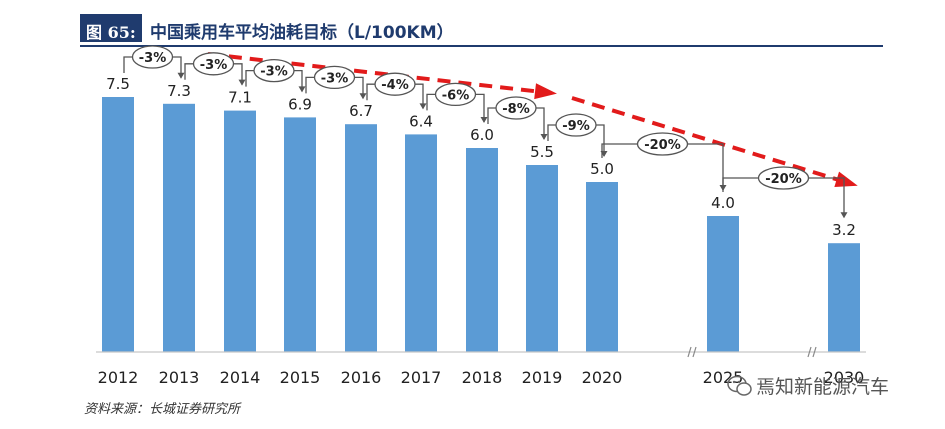 This screenshot has width=945, height=429. I want to click on figure-label: 图 65:, so click(111, 32).